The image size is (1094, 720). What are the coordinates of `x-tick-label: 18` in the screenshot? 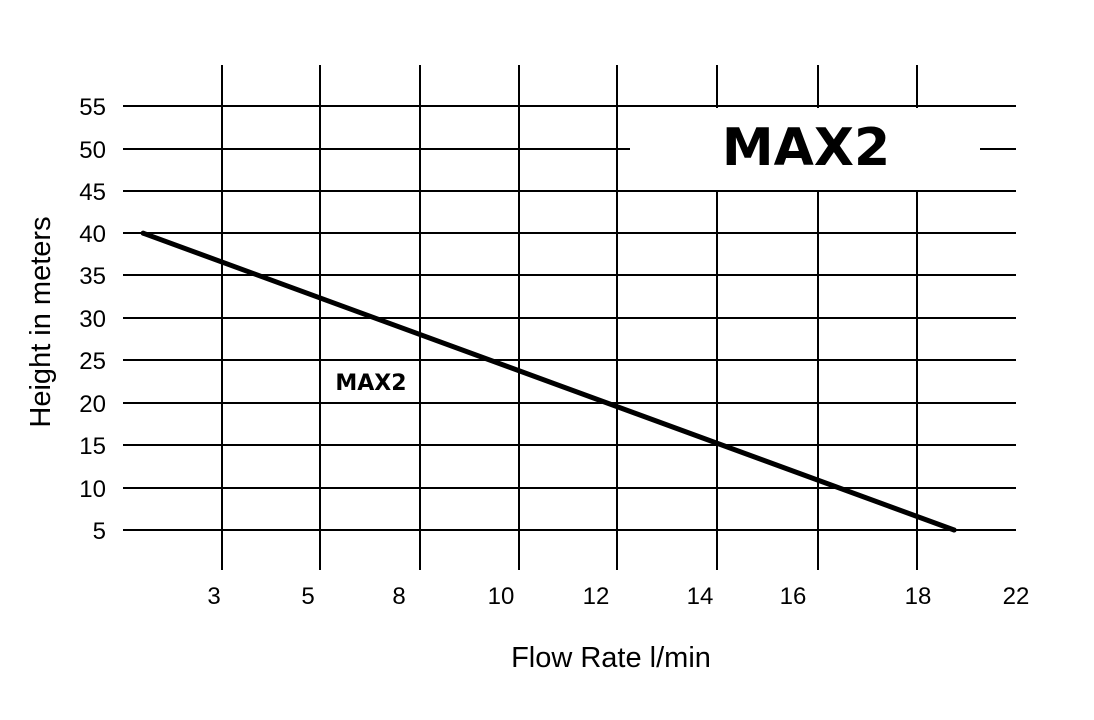 It's located at (918, 596).